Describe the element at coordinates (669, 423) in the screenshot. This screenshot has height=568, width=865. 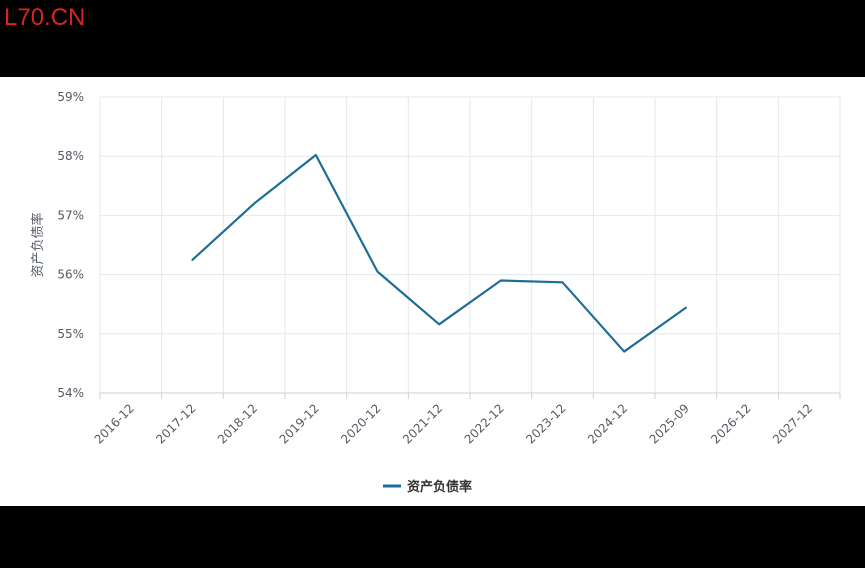
I see `x-tick-label: 2025-09` at that location.